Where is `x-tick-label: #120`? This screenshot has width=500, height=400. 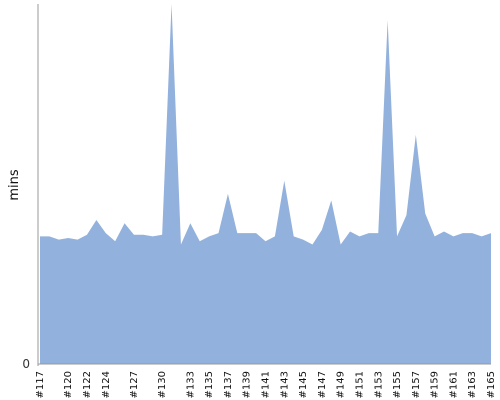
x-tick-label: #120 is located at coordinates (68, 384).